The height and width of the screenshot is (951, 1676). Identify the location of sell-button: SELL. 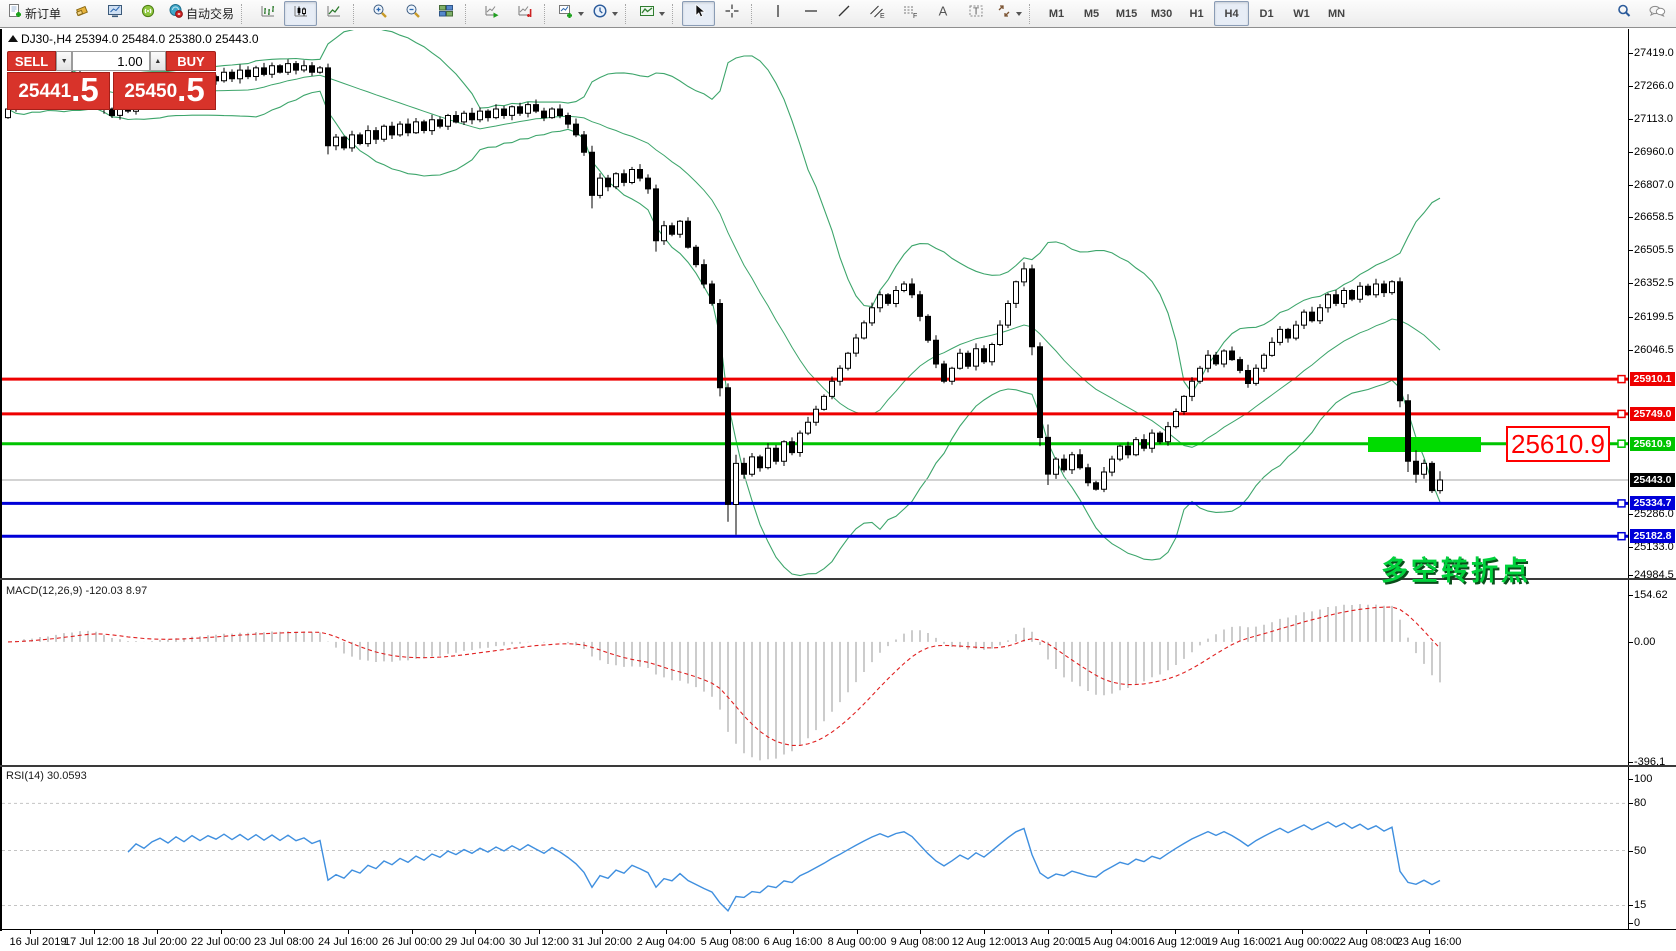
(32, 61).